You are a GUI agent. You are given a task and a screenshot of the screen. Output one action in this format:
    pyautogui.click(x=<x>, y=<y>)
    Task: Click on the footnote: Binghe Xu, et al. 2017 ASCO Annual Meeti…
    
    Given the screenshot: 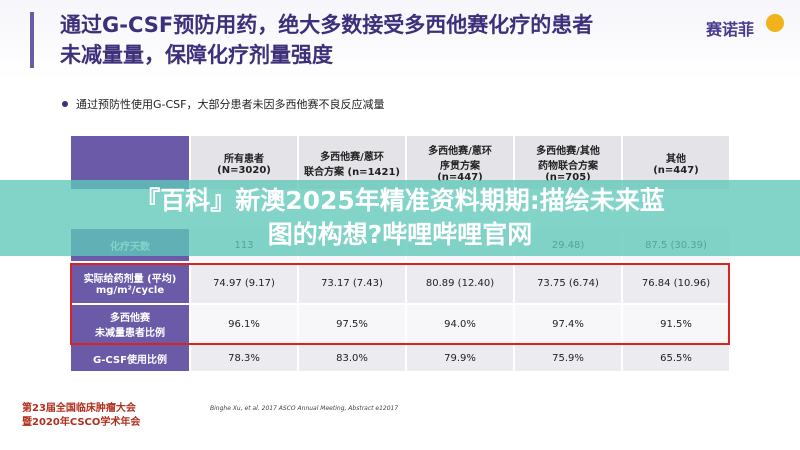 What is the action you would take?
    pyautogui.click(x=304, y=408)
    